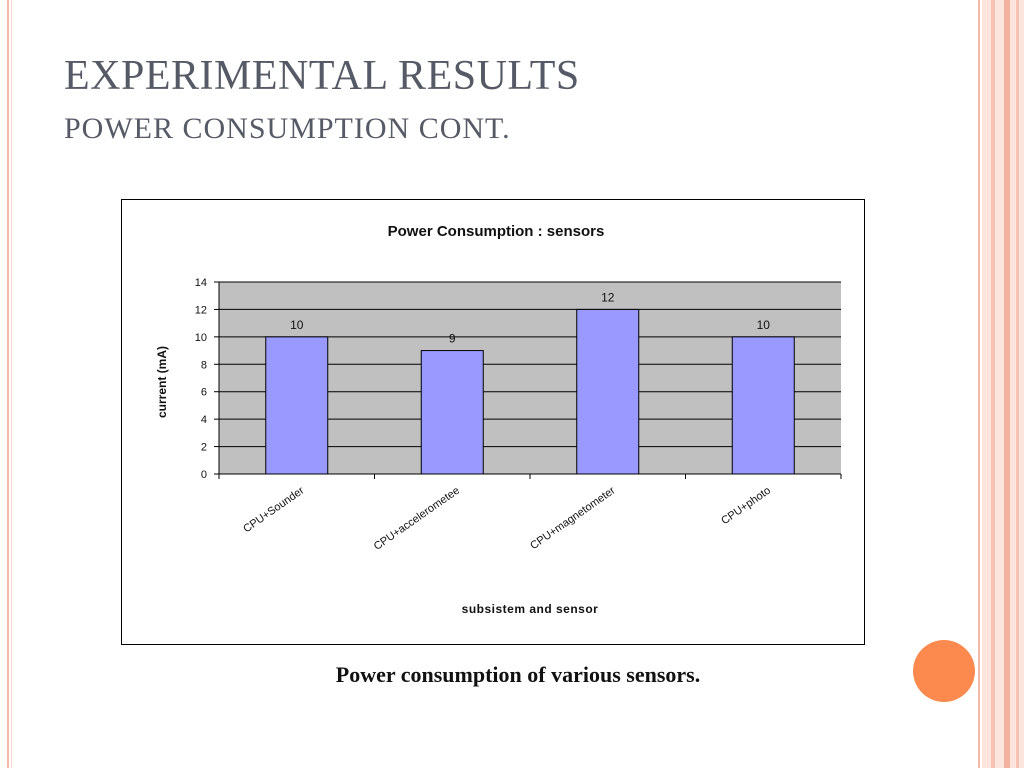 The height and width of the screenshot is (768, 1024). I want to click on slide-subtitle: POWER CONSUMPTION CONT., so click(287, 128).